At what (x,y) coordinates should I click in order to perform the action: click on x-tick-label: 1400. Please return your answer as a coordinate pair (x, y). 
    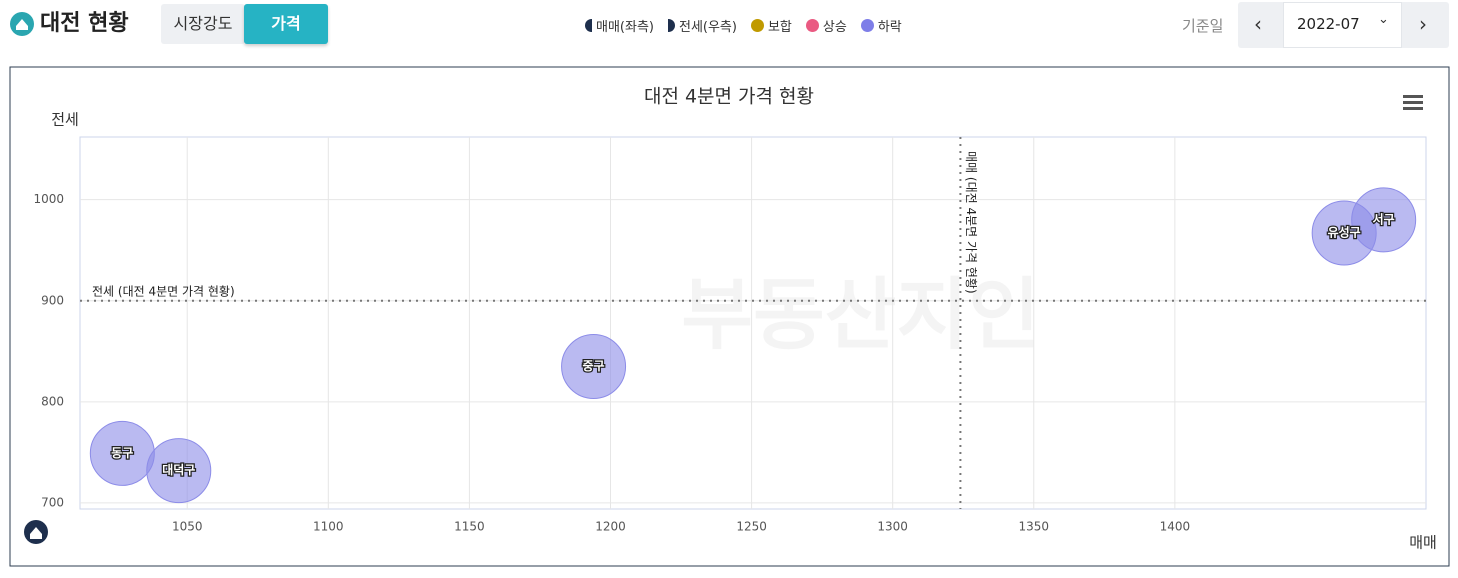
    Looking at the image, I should click on (1175, 527).